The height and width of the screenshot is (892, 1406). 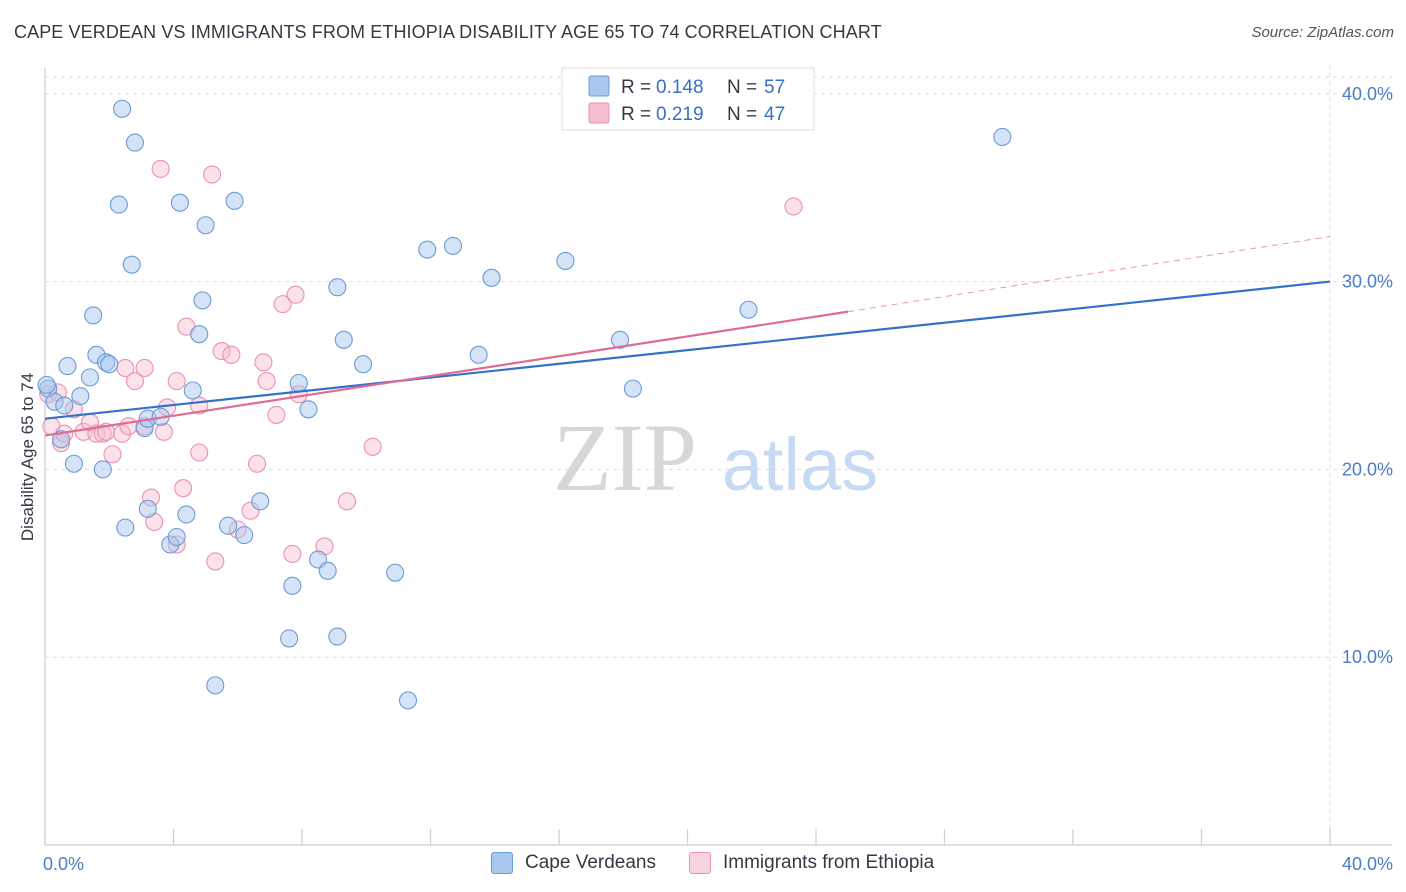 I want to click on x-tick-label-max: 40.0%, so click(x=1367, y=864).